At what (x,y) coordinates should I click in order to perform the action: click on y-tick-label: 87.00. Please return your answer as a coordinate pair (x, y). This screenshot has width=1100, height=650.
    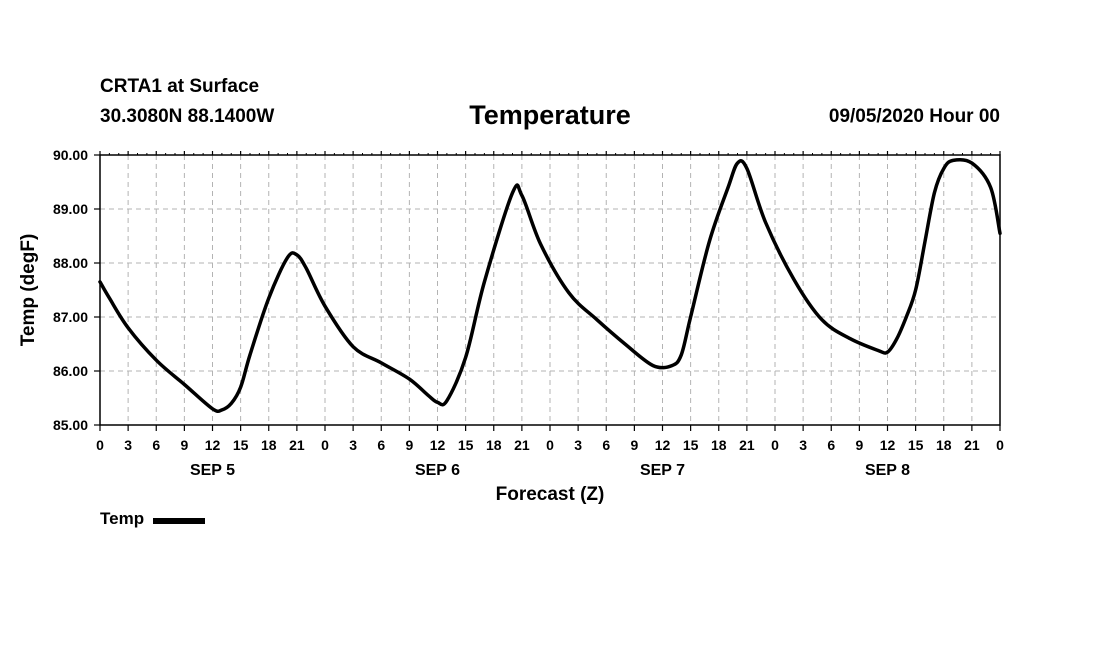
    Looking at the image, I should click on (70, 317).